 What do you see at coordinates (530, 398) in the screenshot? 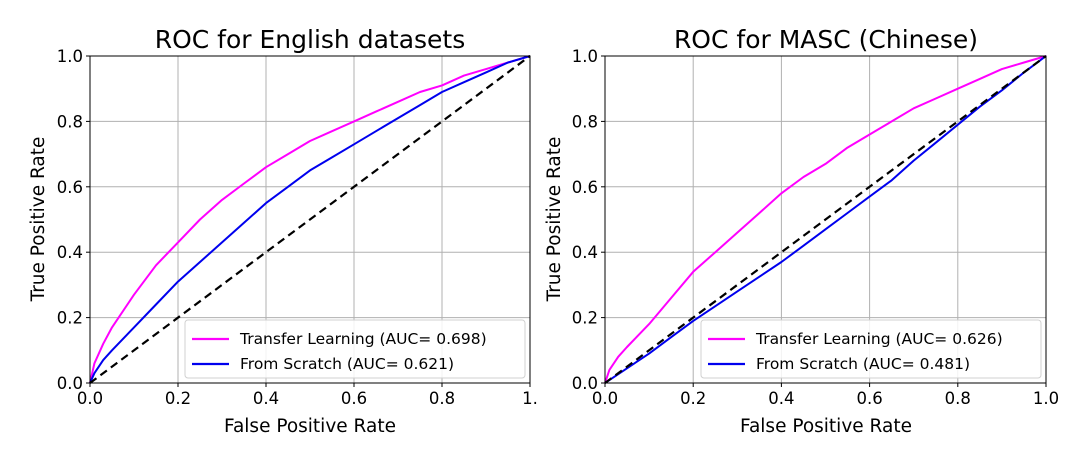
I see `x-tick-label: 1.` at bounding box center [530, 398].